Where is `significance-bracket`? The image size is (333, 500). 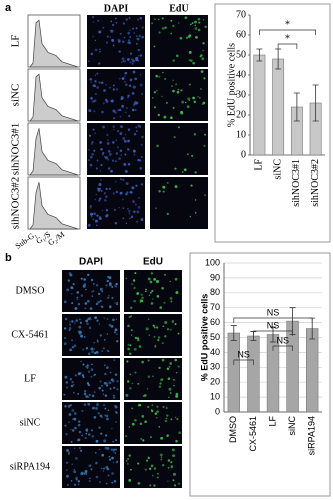
significance-bracket is located at coordinates (287, 32).